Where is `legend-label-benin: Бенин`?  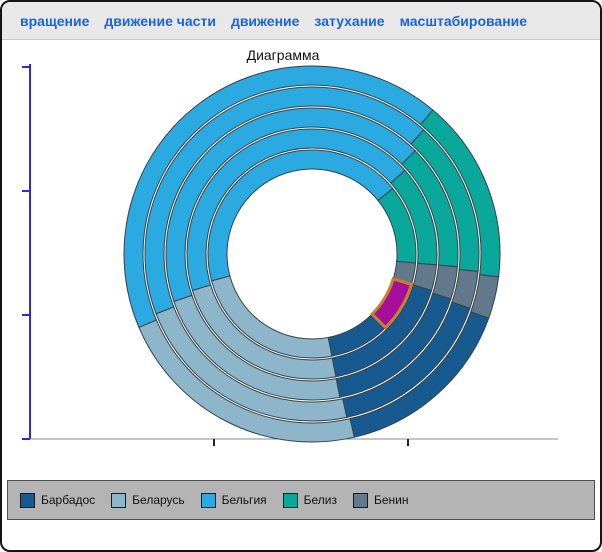 legend-label-benin: Бенин is located at coordinates (391, 500).